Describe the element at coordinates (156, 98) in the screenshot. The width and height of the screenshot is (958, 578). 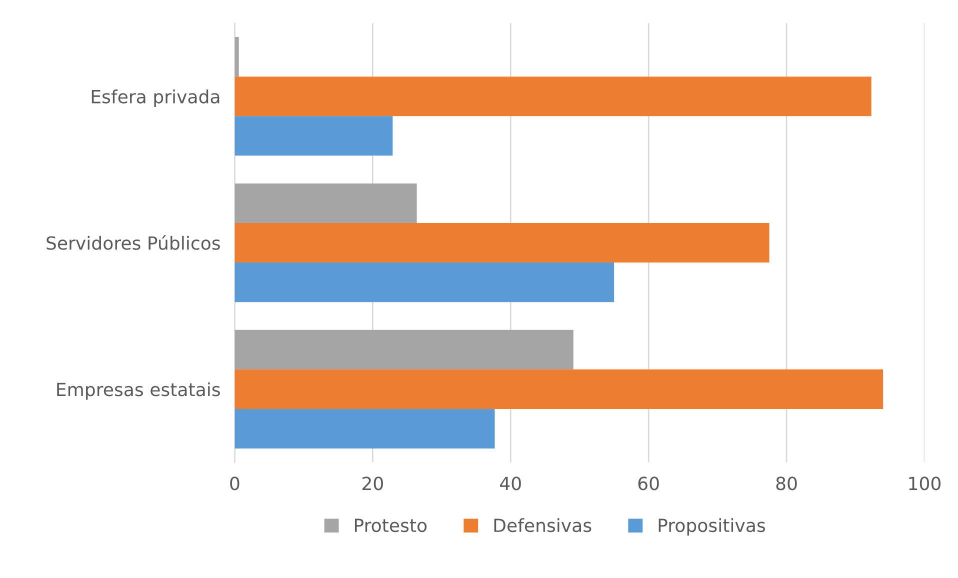
I see `y-tick-label: Esfera privada` at that location.